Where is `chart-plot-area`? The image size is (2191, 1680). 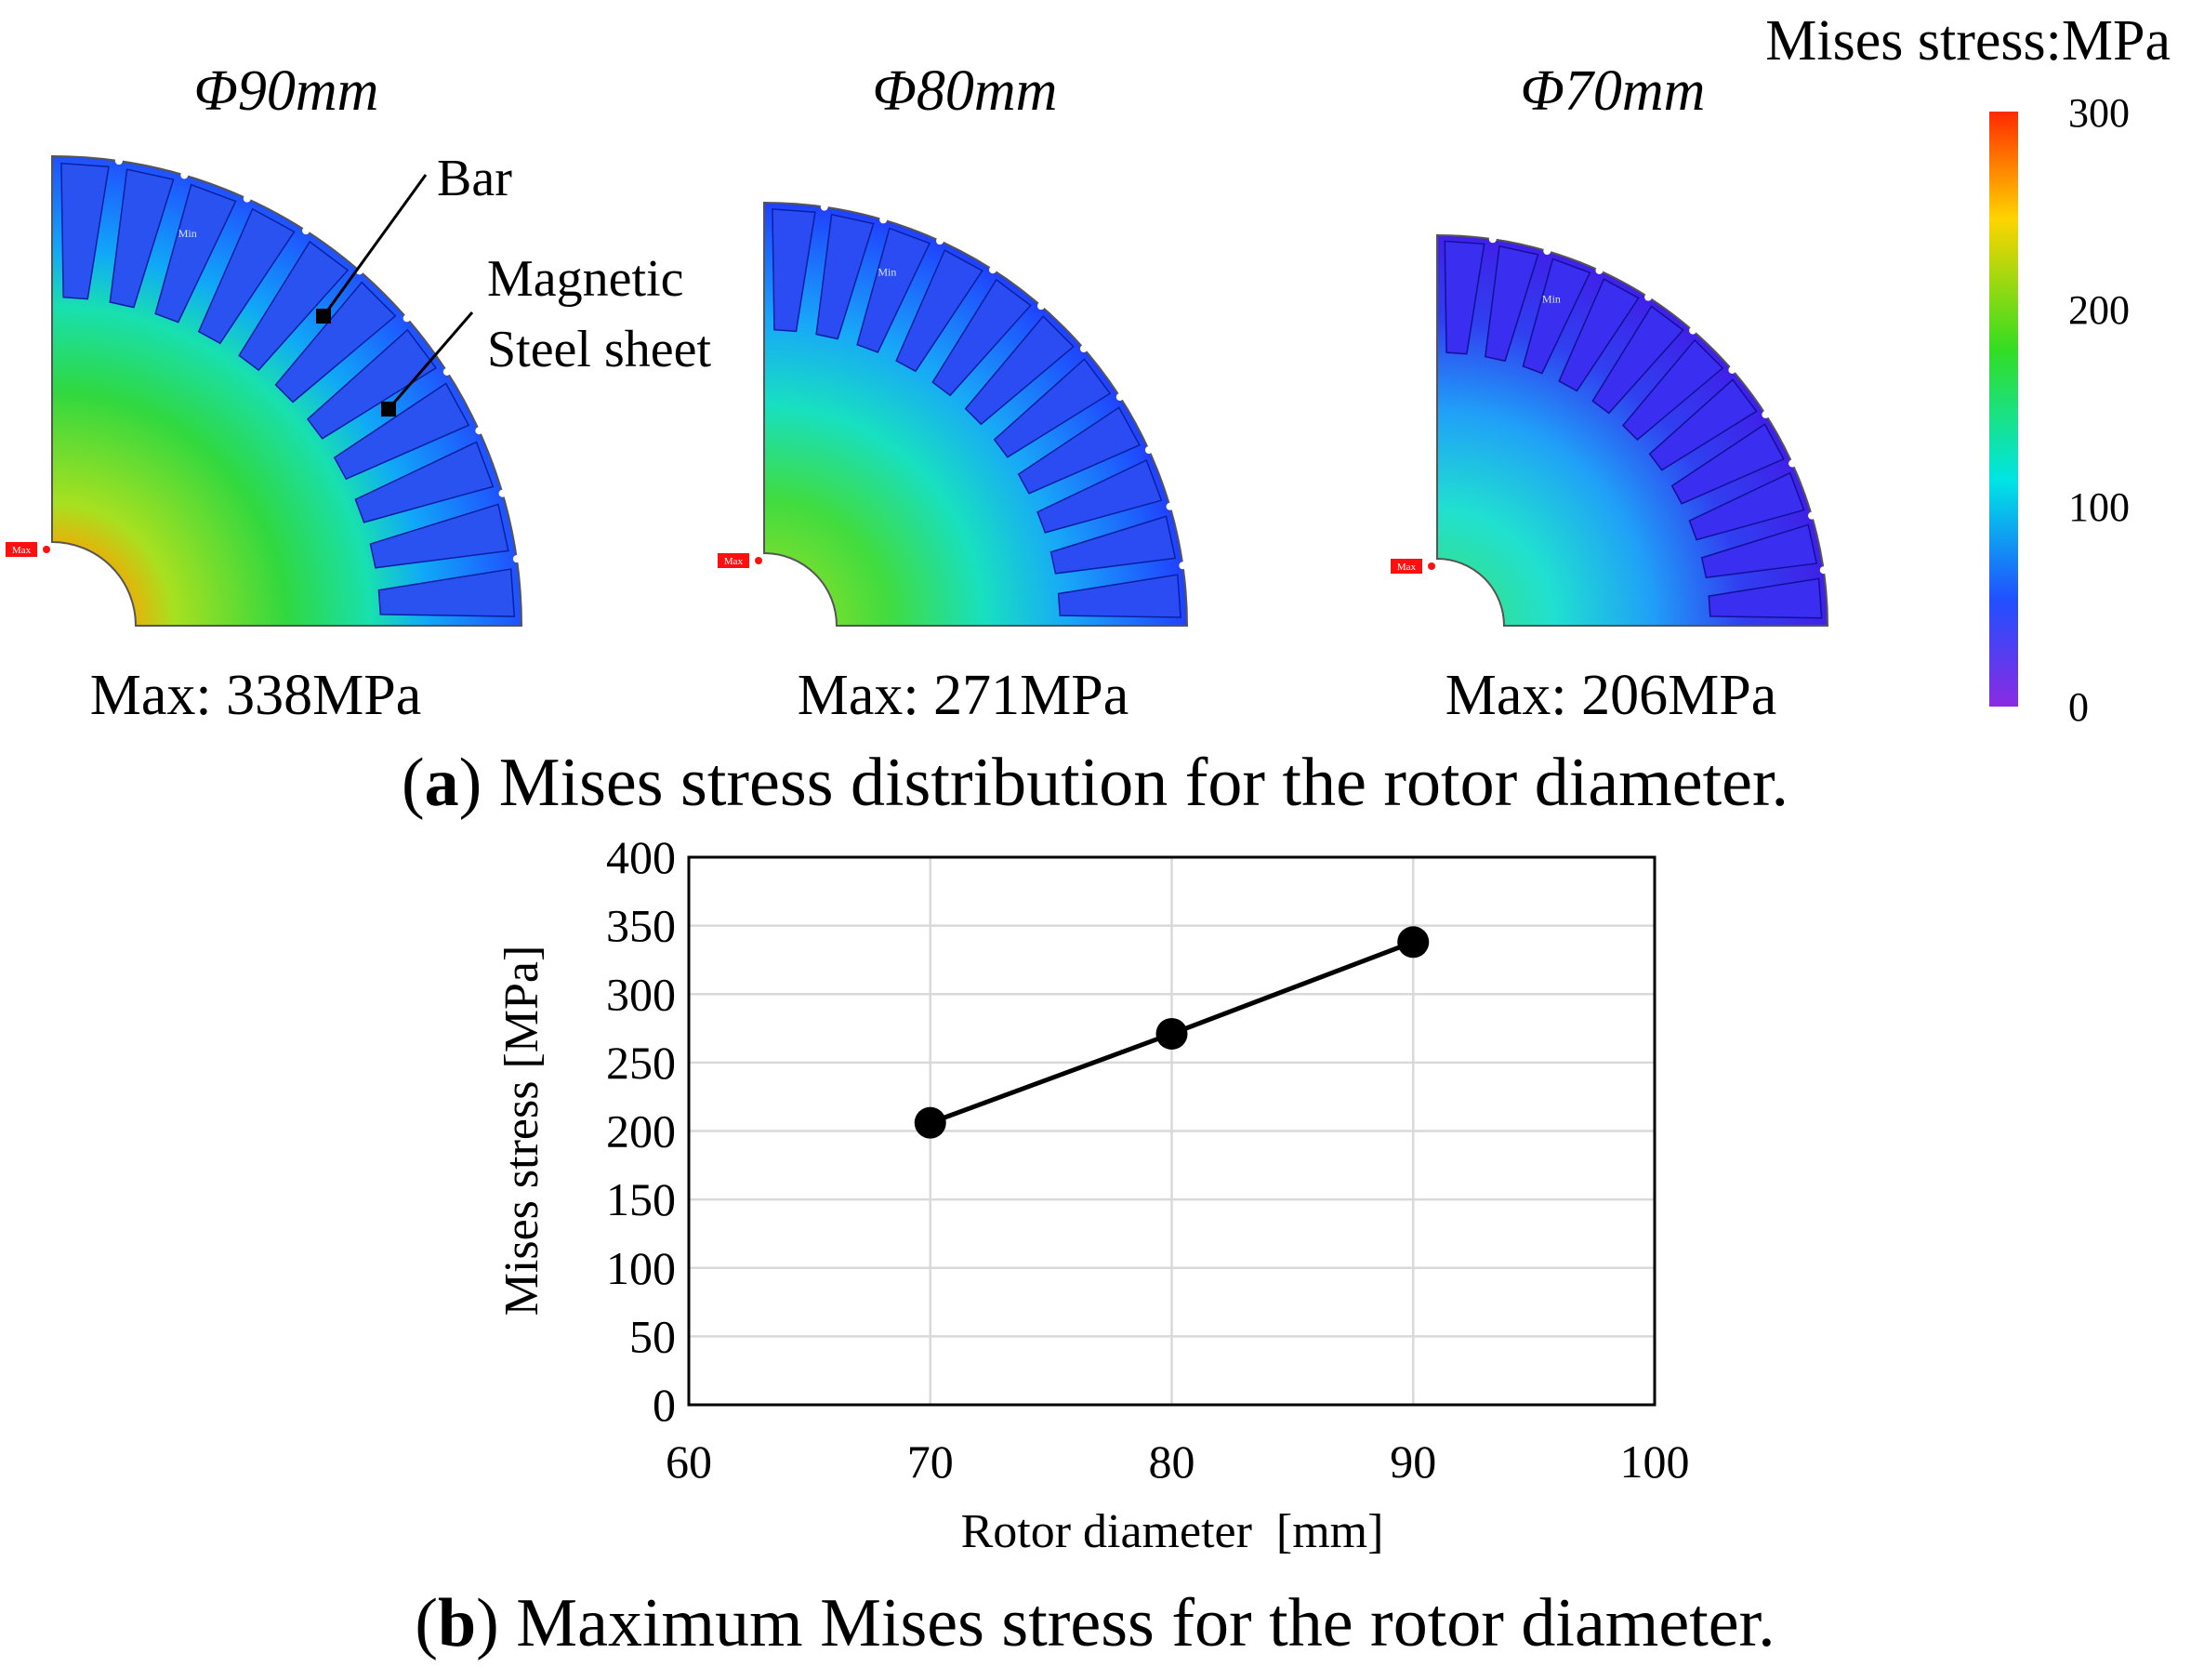
chart-plot-area is located at coordinates (1171, 1131).